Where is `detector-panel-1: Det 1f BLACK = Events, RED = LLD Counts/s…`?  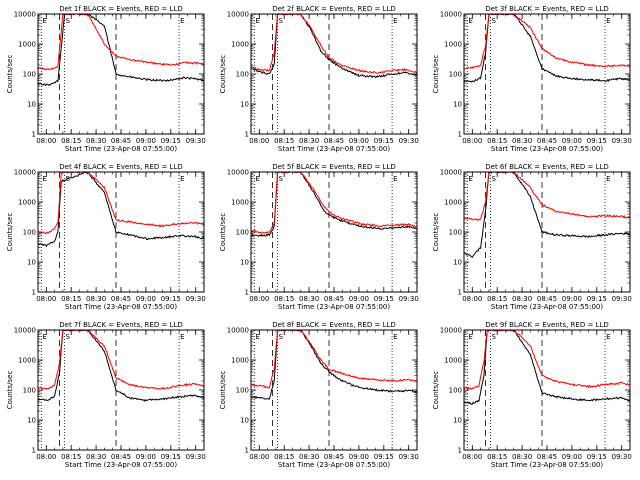 detector-panel-1: Det 1f BLACK = Events, RED = LLD Counts/s… is located at coordinates (106, 79).